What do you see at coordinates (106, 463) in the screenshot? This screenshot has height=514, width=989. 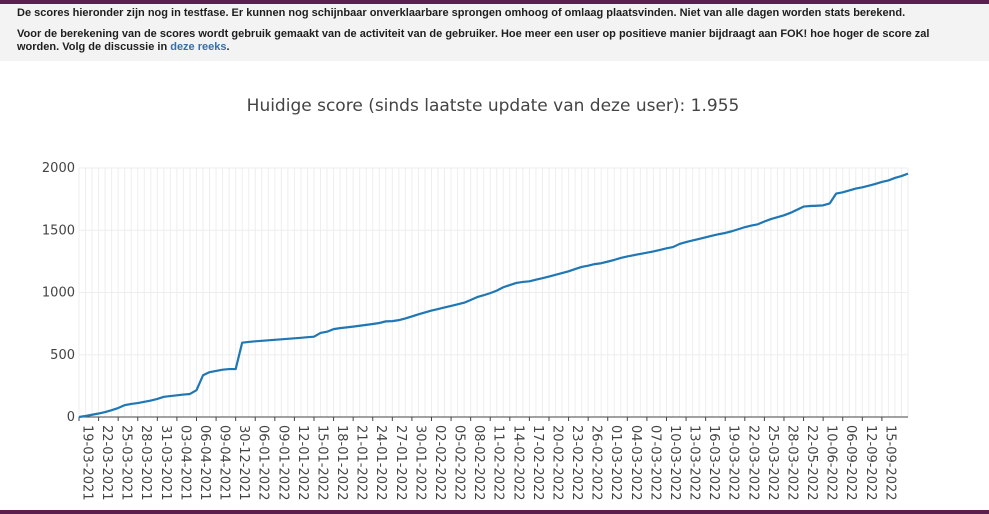 I see `x-tick-label: 22-03-2021` at bounding box center [106, 463].